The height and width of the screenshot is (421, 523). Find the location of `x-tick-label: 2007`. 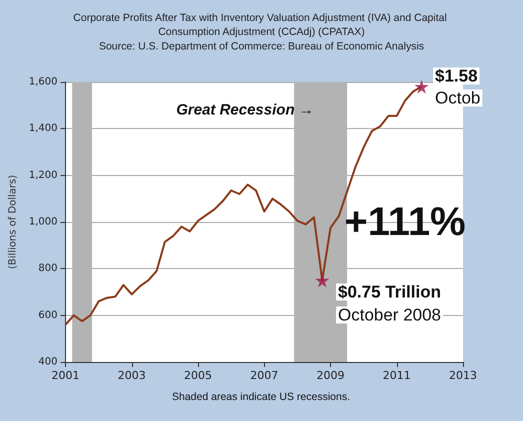

x-tick-label: 2007 is located at coordinates (264, 375).